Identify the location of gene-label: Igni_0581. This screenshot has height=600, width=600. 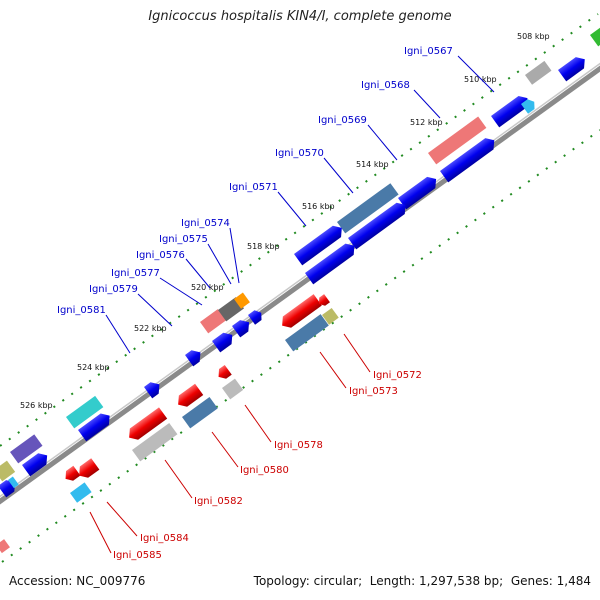
(81, 310).